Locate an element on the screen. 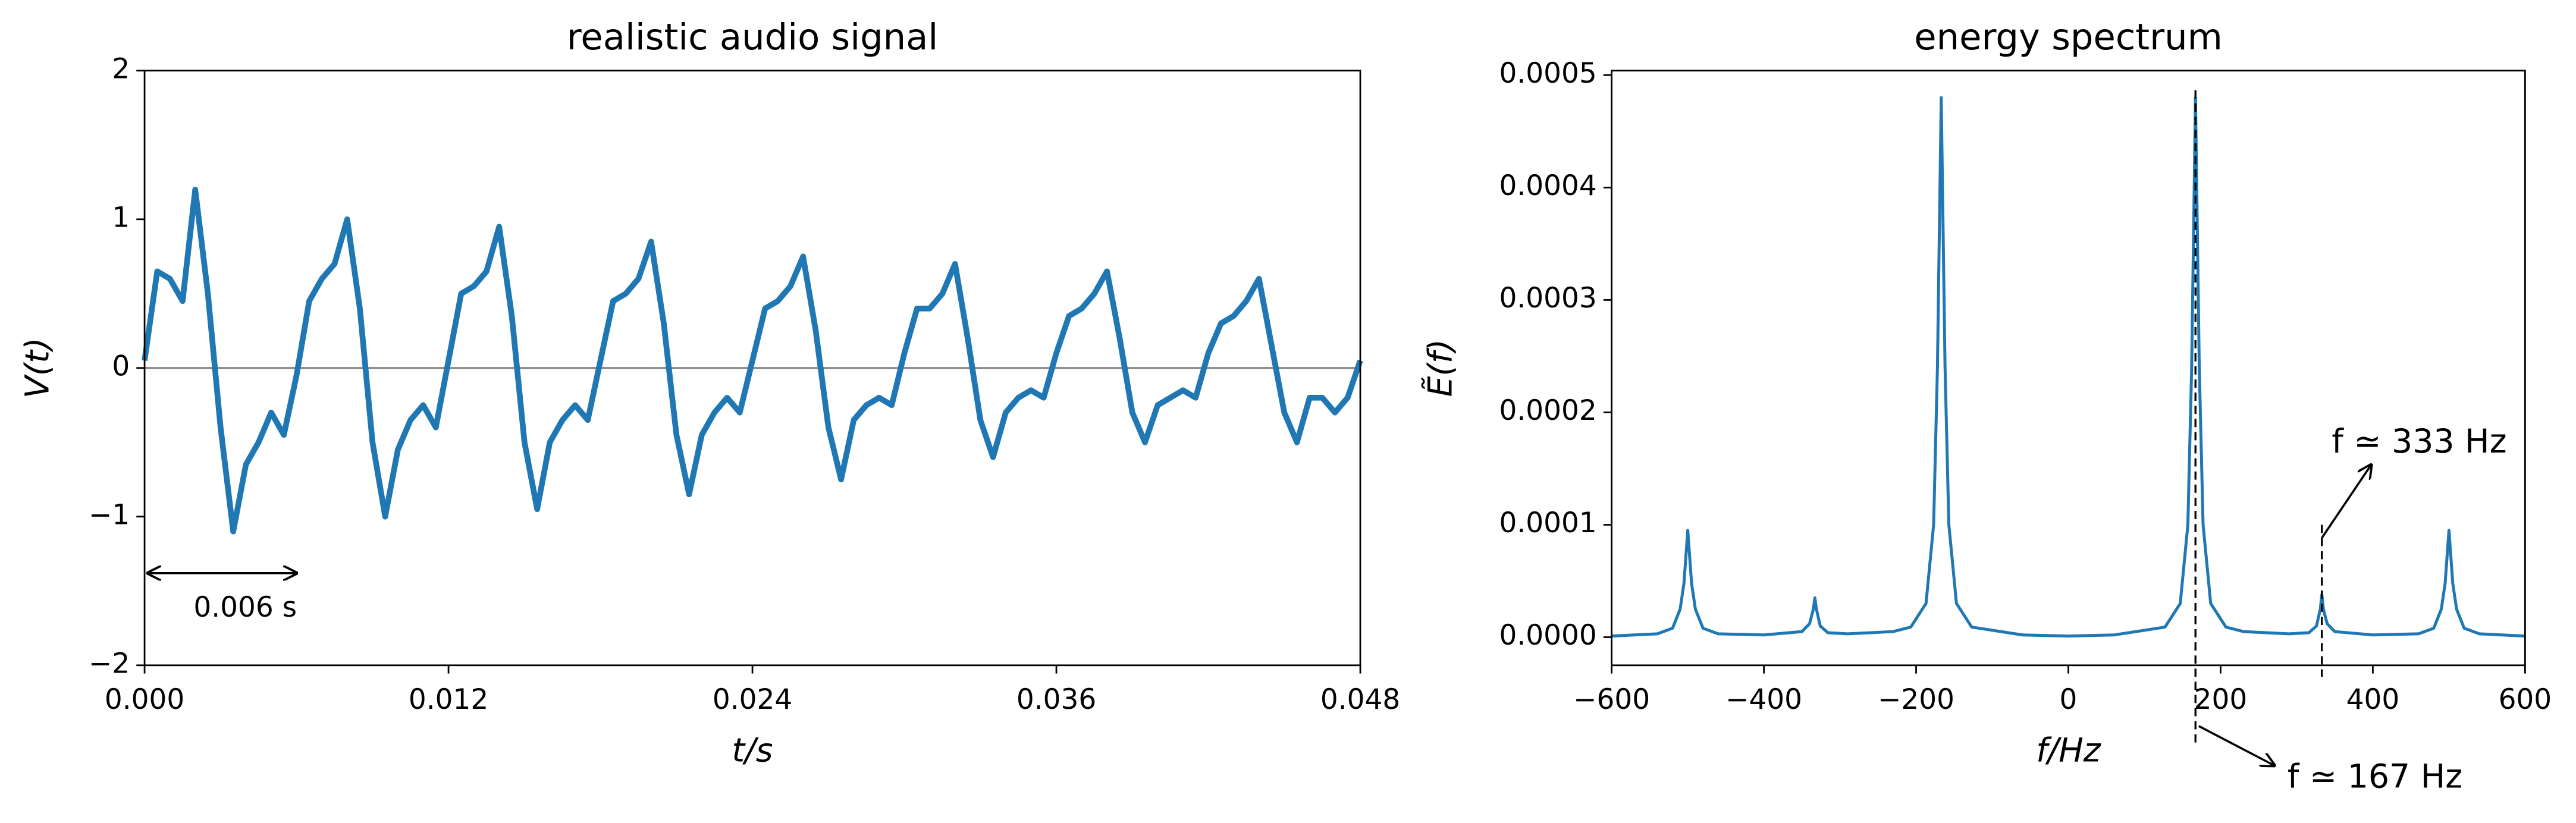  x-axis-label: t/s is located at coordinates (752, 750).